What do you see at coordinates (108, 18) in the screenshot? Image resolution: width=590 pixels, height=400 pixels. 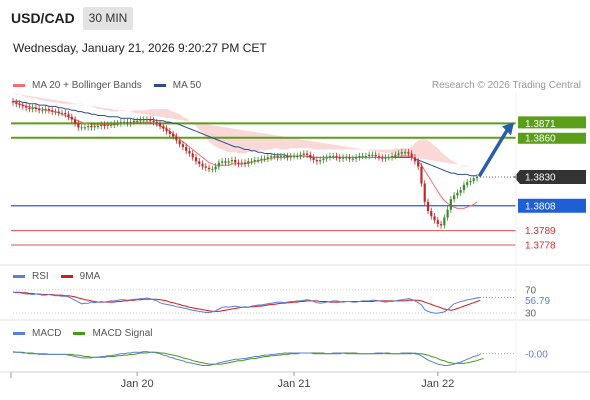 I see `timeframe-button: 30 MIN` at bounding box center [108, 18].